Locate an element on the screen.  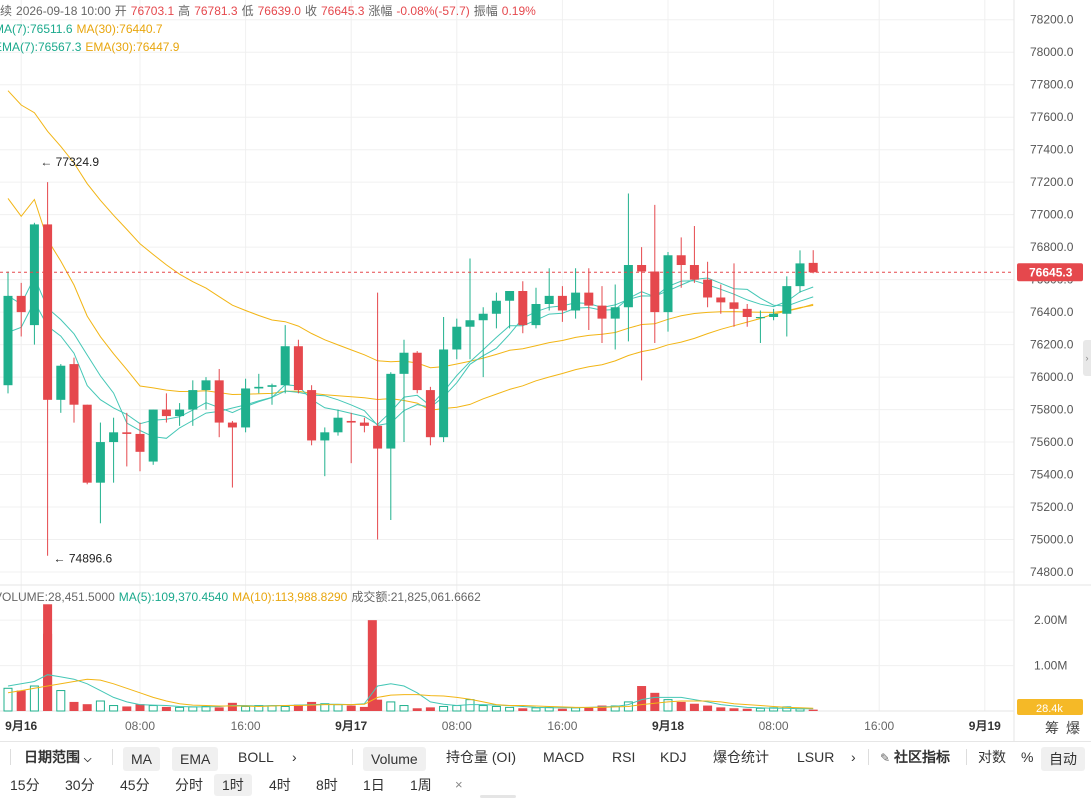
community-indicators-button: ✎ 社区指标 is located at coordinates (915, 757).